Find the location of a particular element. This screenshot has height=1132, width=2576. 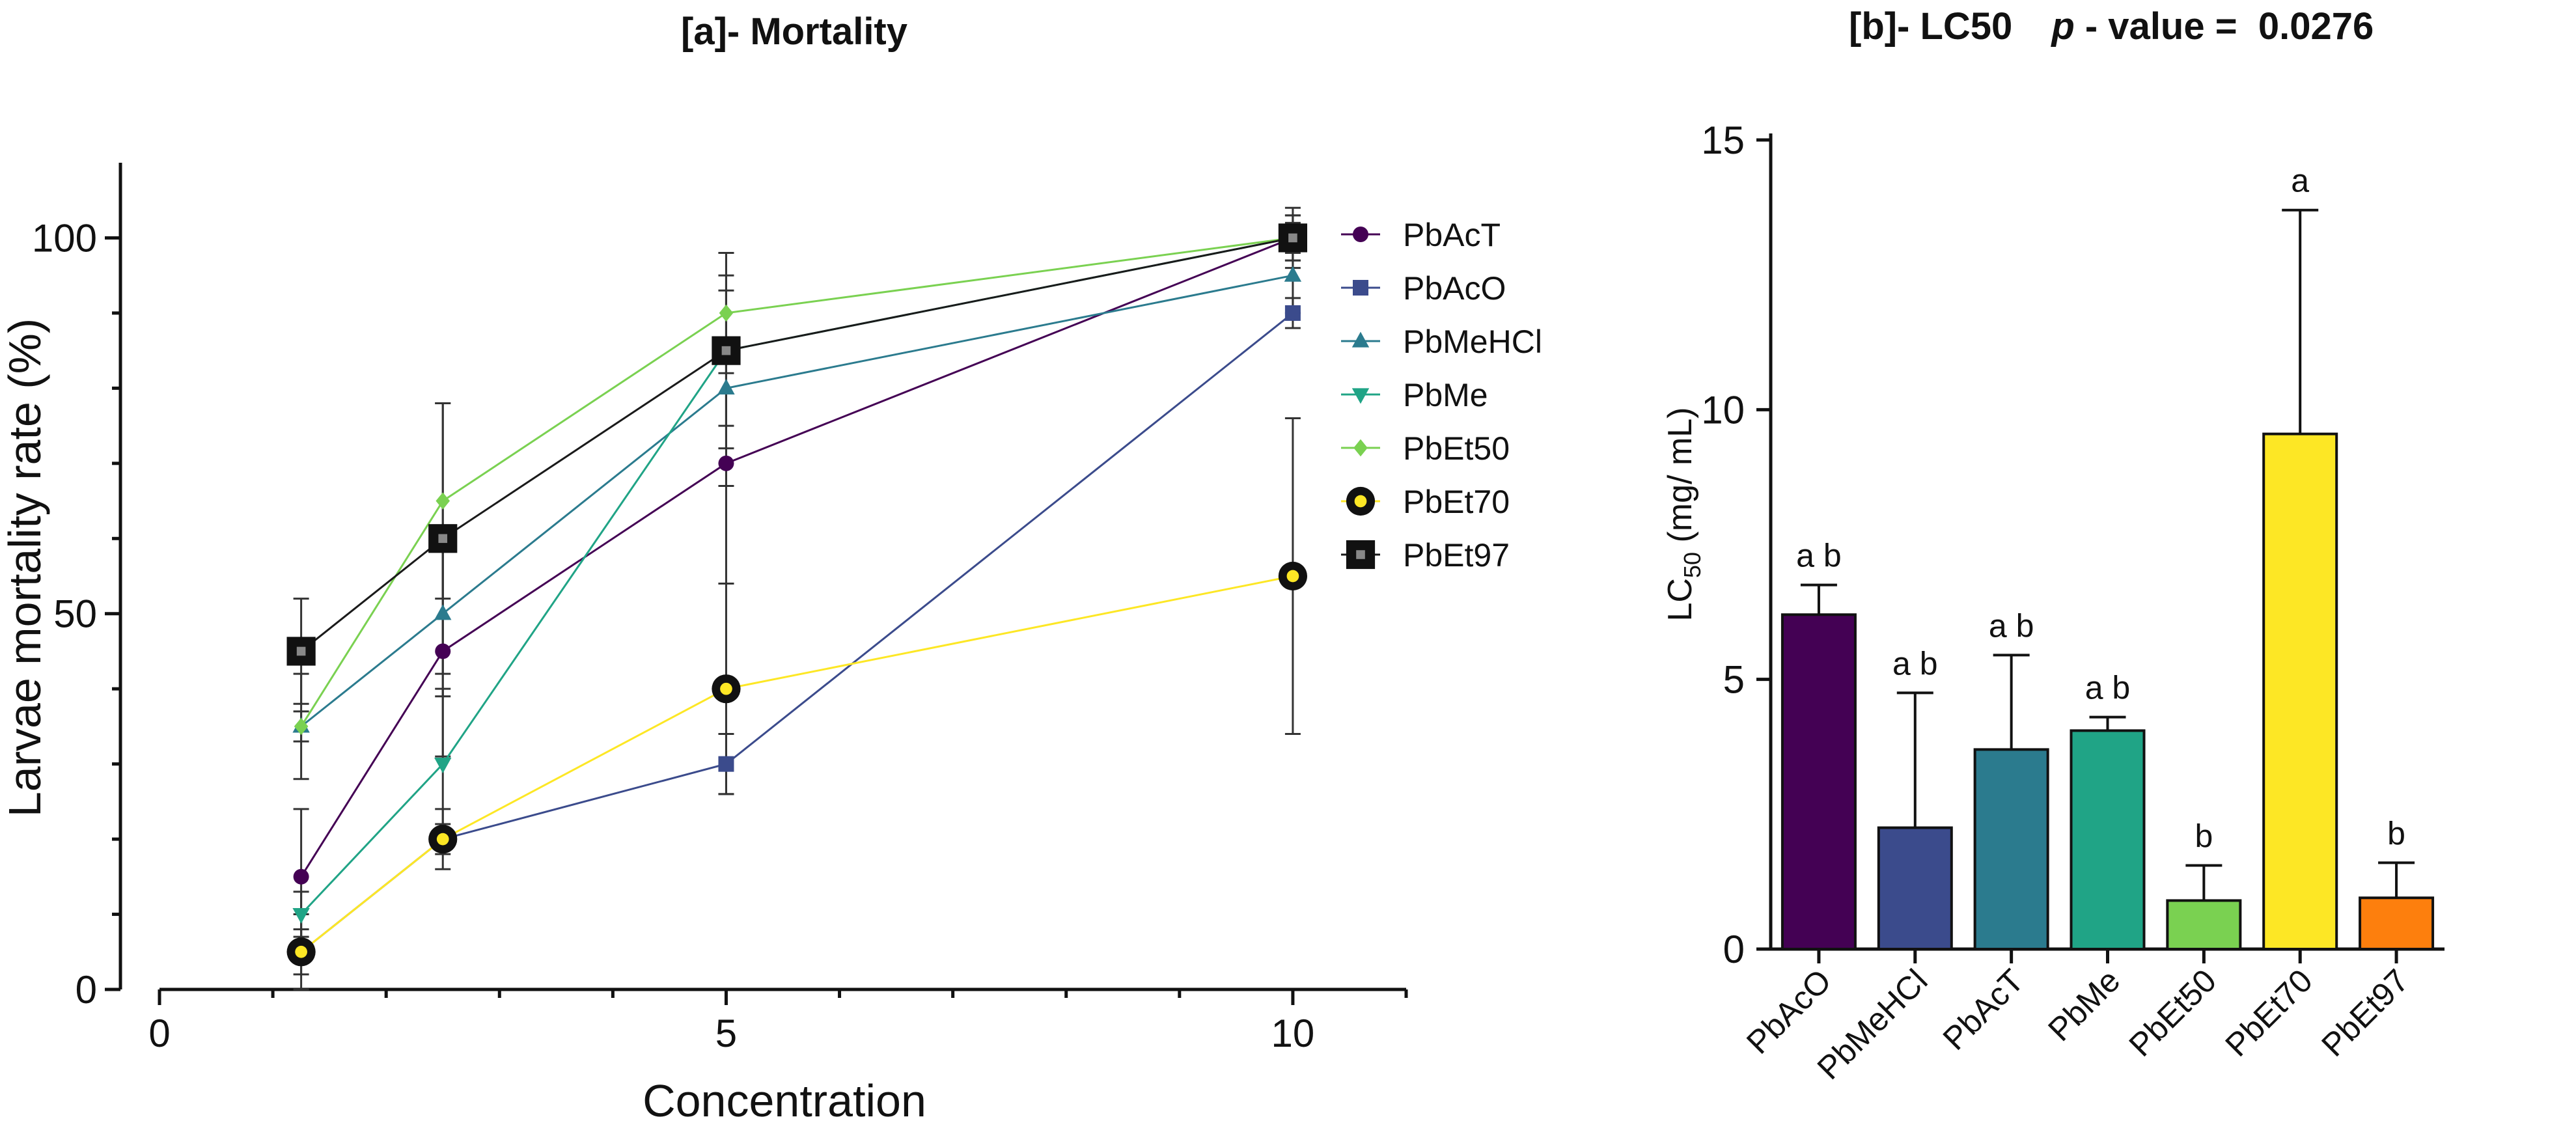

mortality-x-axis-label: Concentration is located at coordinates (784, 1100).